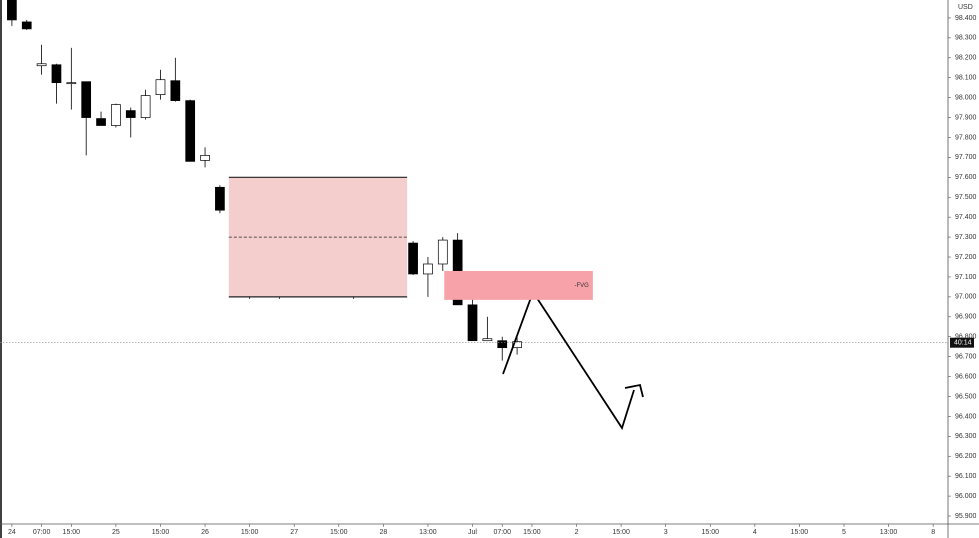 This screenshot has height=538, width=979. Describe the element at coordinates (966, 277) in the screenshot. I see `y-tick-label: 97.100` at that location.